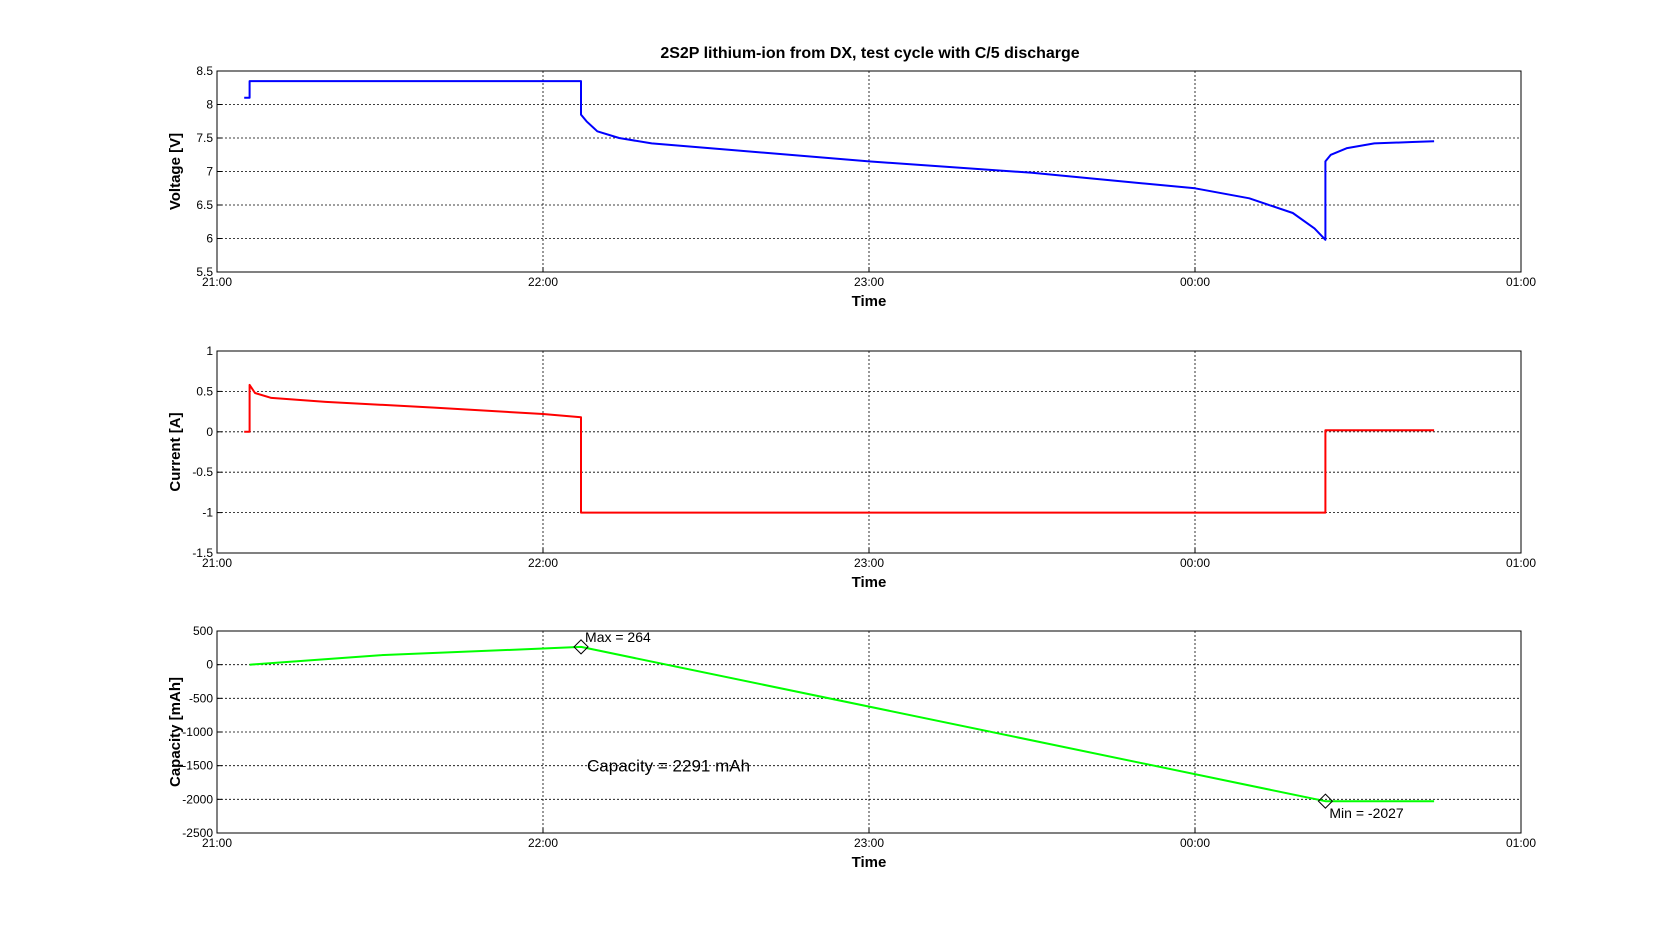 The height and width of the screenshot is (928, 1671). Describe the element at coordinates (209, 239) in the screenshot. I see `y-tick-label: 6` at that location.